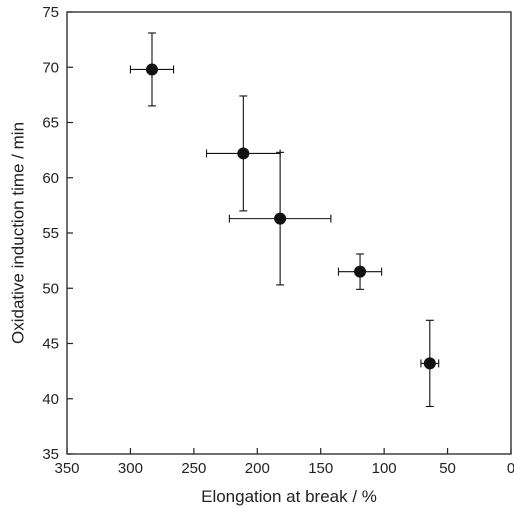  I want to click on y-tick-label: 70, so click(50, 67).